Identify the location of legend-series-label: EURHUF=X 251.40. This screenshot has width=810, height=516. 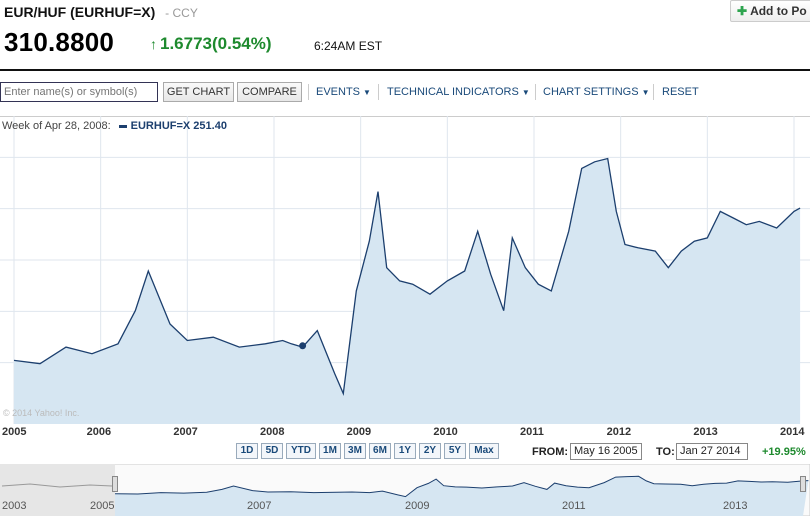
(178, 126).